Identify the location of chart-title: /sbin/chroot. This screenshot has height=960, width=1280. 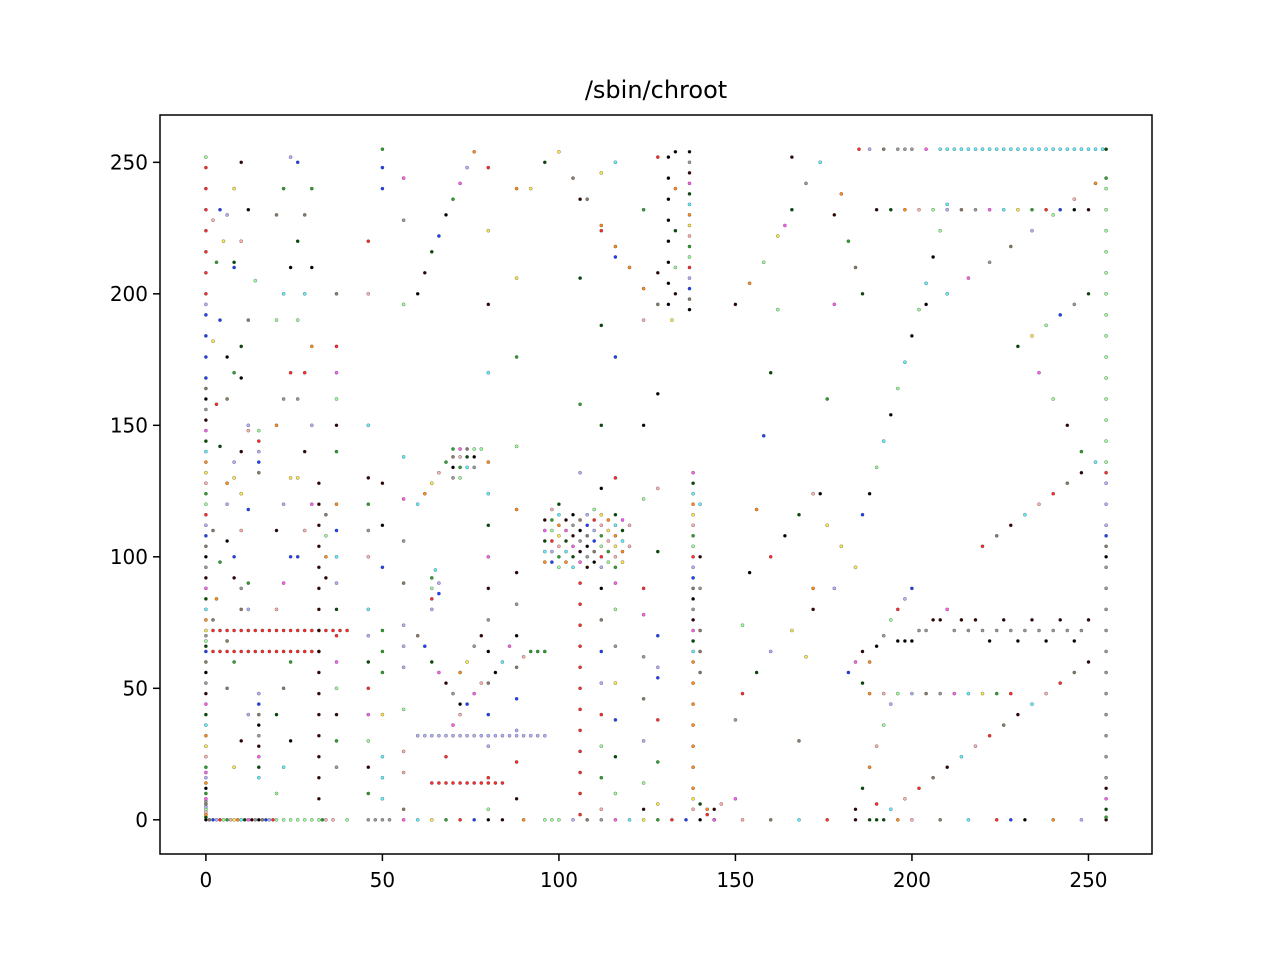
(656, 90).